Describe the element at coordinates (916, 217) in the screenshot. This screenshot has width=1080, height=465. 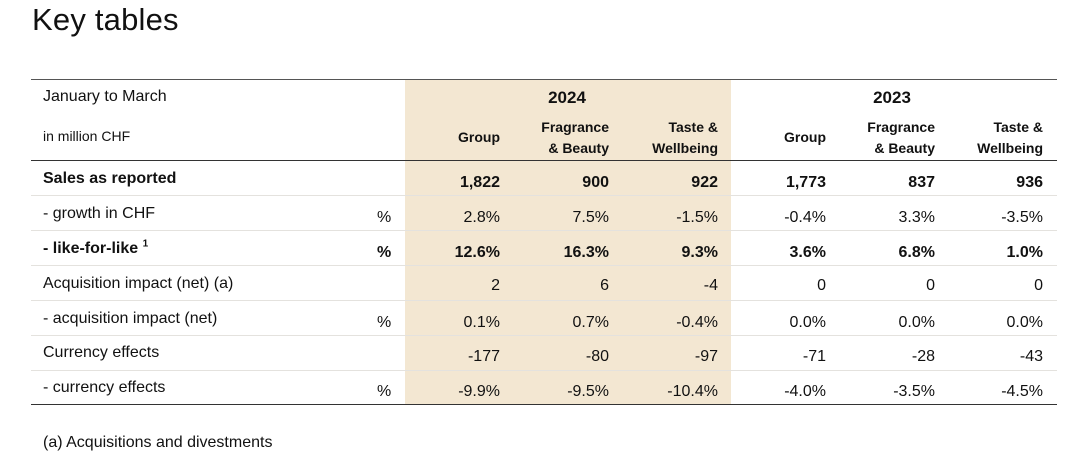
I see `value-cell: 3.3%` at that location.